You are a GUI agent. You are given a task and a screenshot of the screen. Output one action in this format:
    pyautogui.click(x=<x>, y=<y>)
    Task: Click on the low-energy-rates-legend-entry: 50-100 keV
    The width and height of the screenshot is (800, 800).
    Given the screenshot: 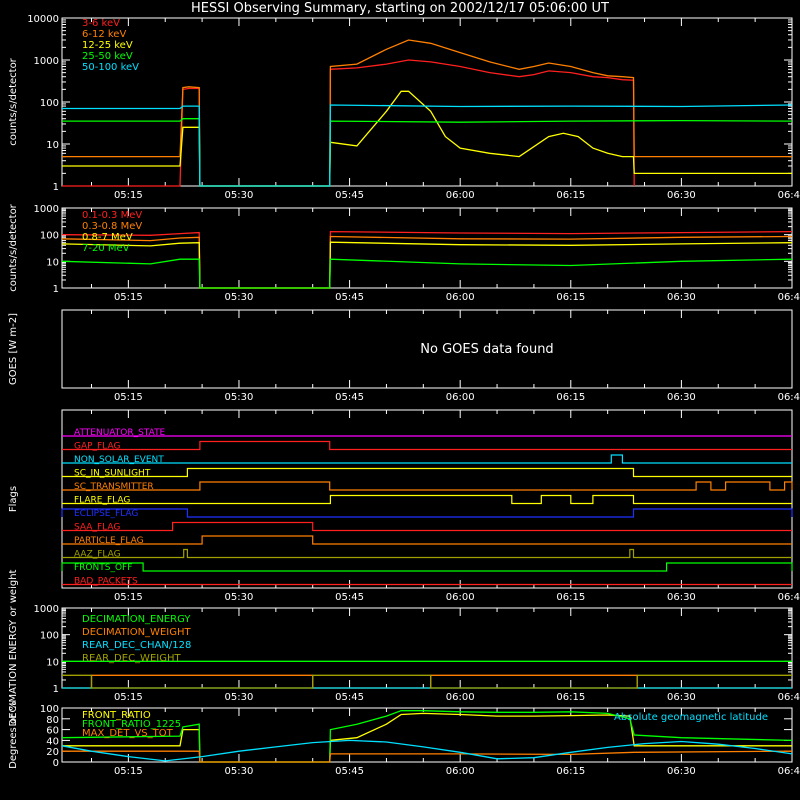 What is the action you would take?
    pyautogui.click(x=110, y=67)
    